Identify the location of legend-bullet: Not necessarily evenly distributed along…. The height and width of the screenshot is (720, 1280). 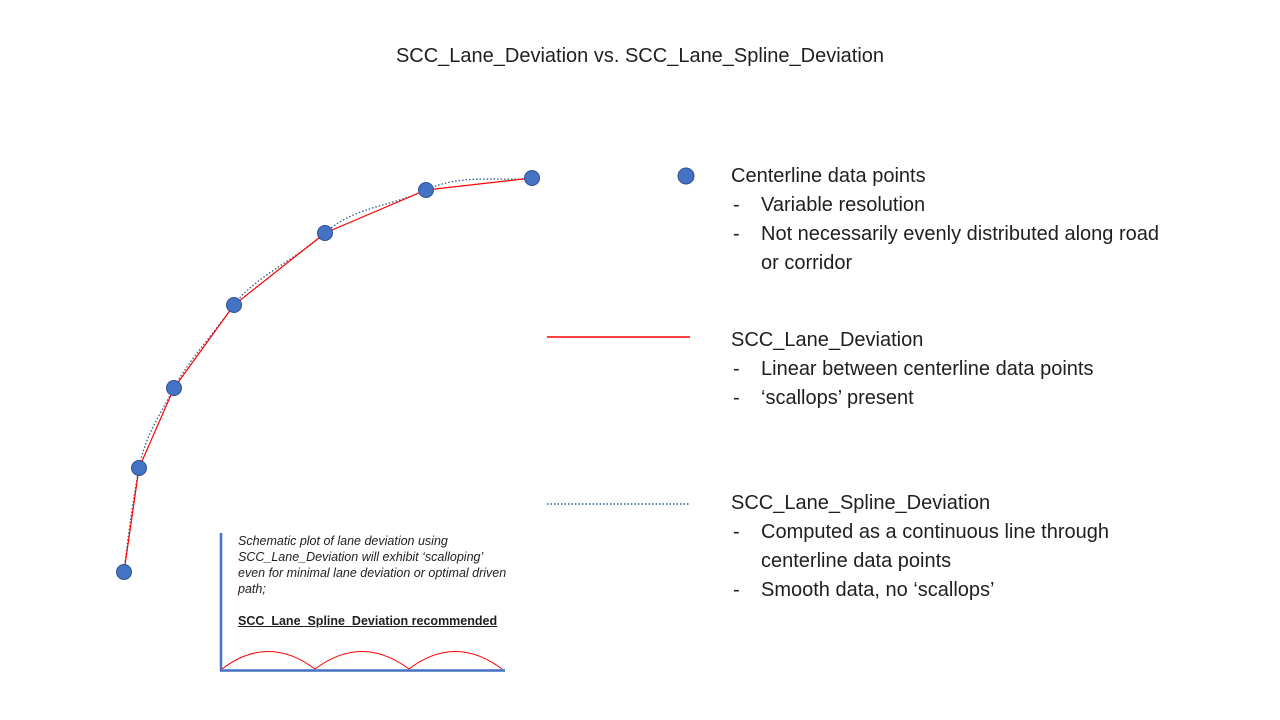
(951, 249).